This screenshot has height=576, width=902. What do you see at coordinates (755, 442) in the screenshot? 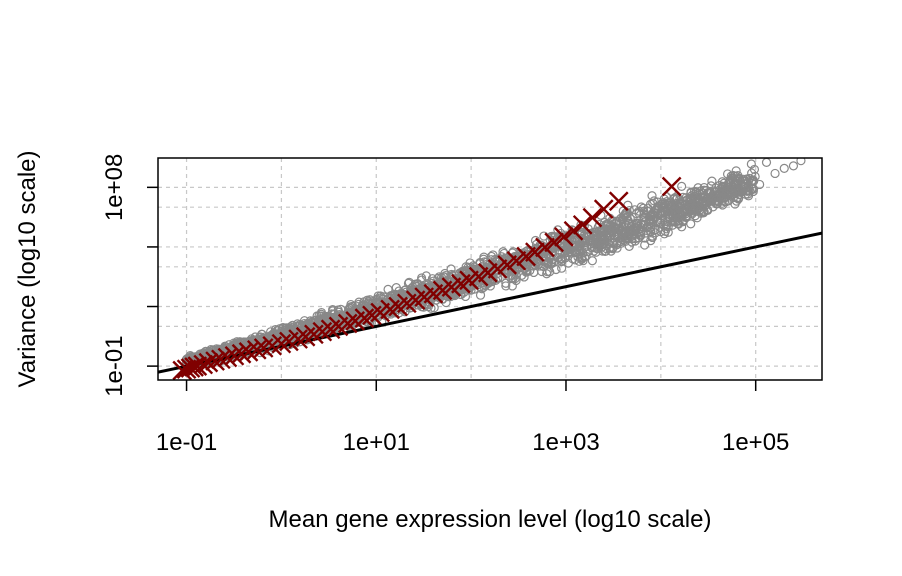
I see `x-tick-label: 1e+05` at bounding box center [755, 442].